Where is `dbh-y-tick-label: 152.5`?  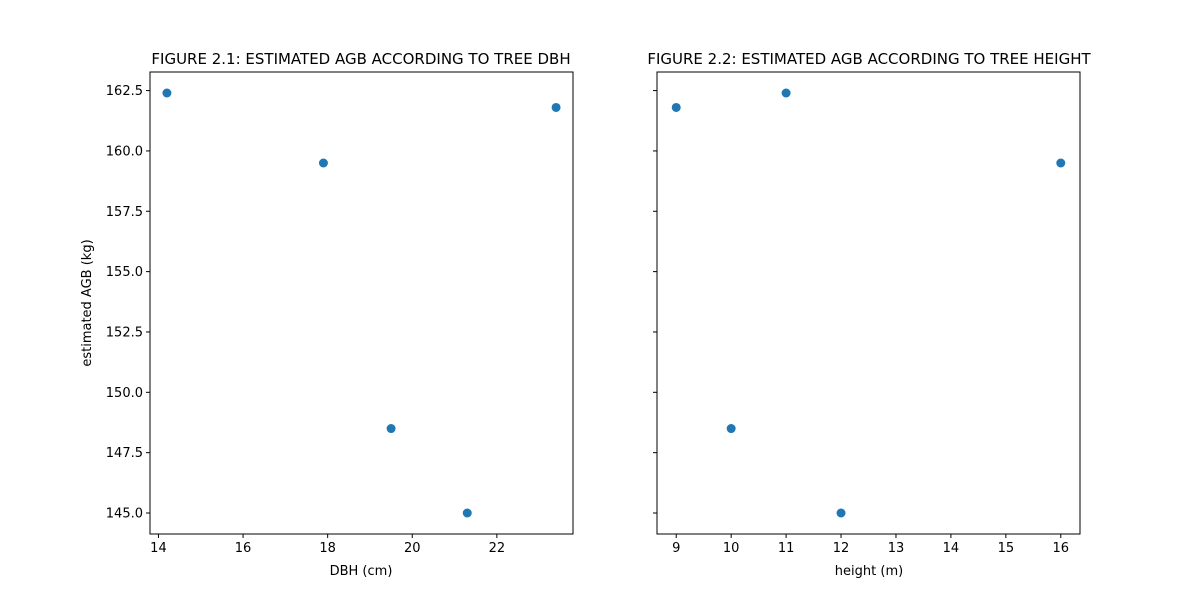 dbh-y-tick-label: 152.5 is located at coordinates (124, 332).